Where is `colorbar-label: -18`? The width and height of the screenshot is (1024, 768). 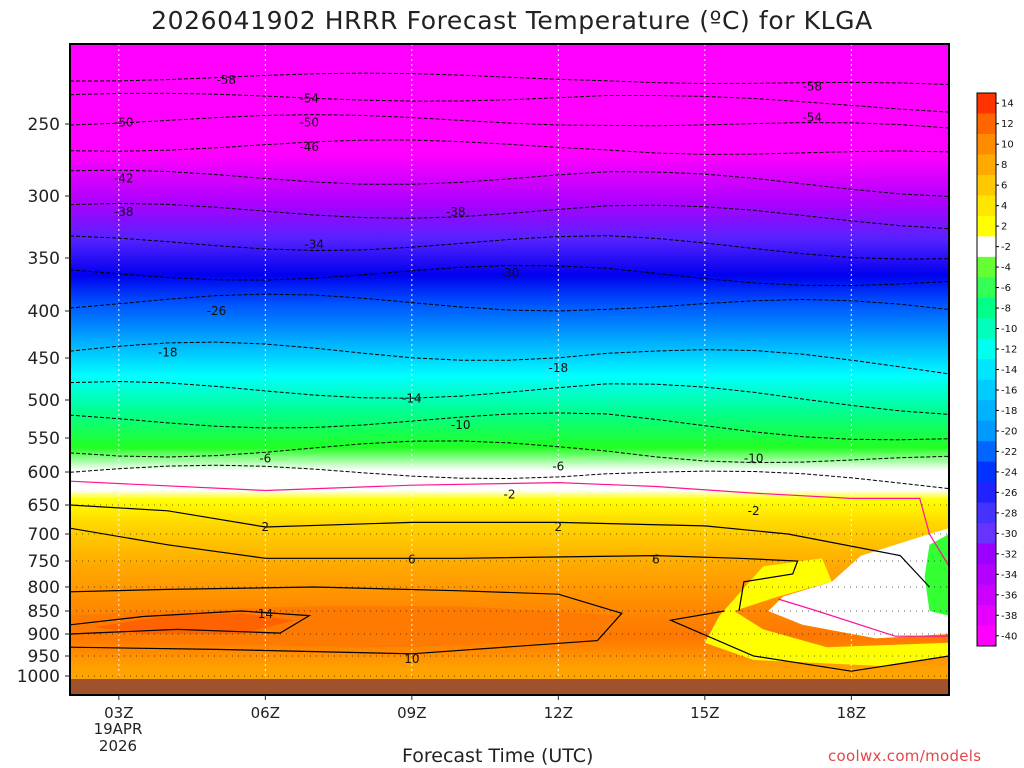 colorbar-label: -18 is located at coordinates (1009, 411).